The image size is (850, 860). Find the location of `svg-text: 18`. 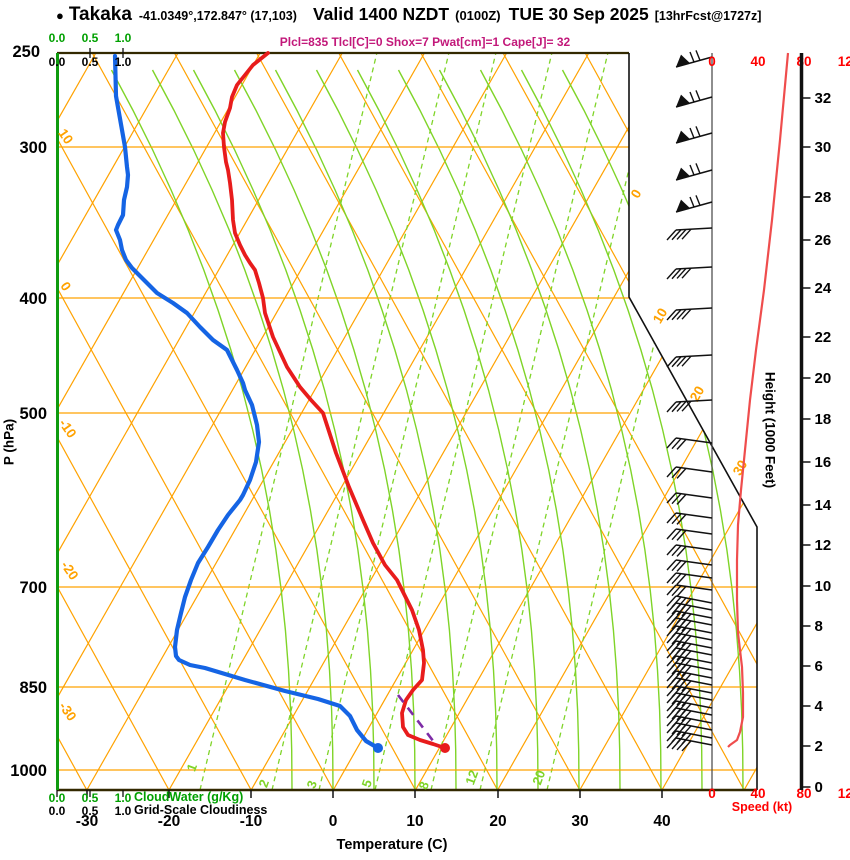

svg-text: 18 is located at coordinates (823, 419).